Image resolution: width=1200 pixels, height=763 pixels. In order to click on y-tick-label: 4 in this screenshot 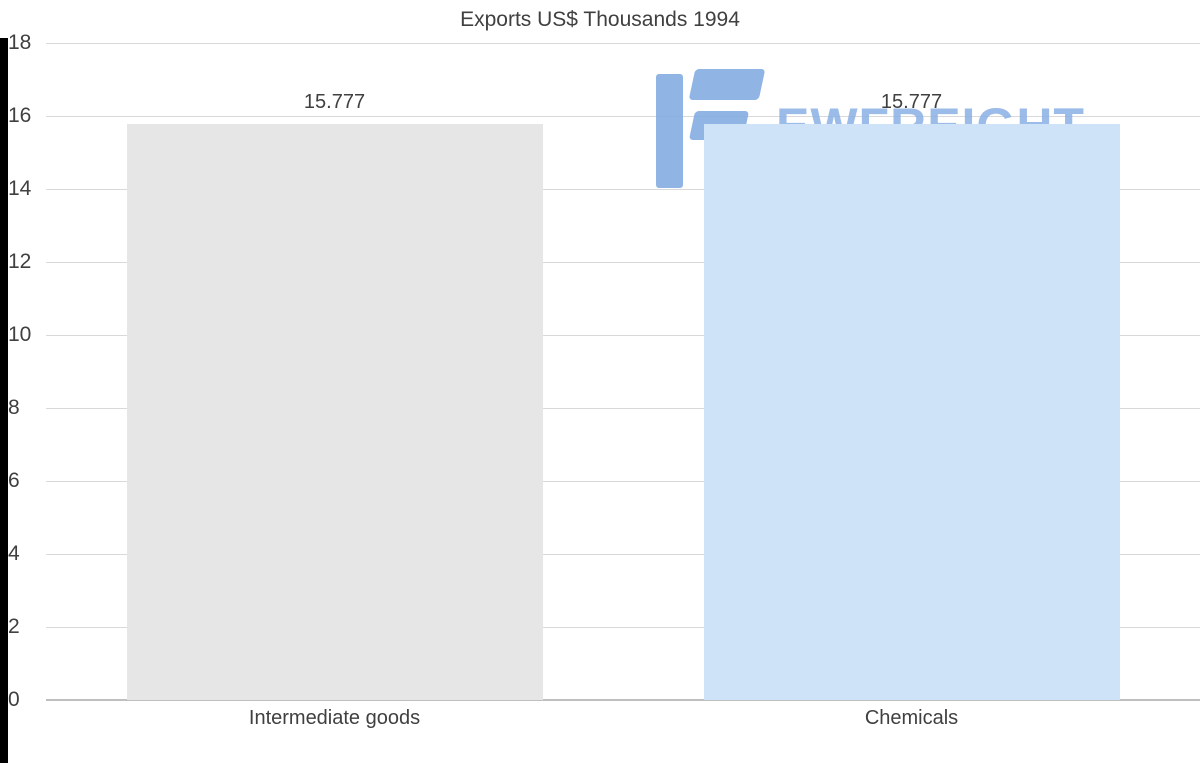, I will do `click(14, 553)`.